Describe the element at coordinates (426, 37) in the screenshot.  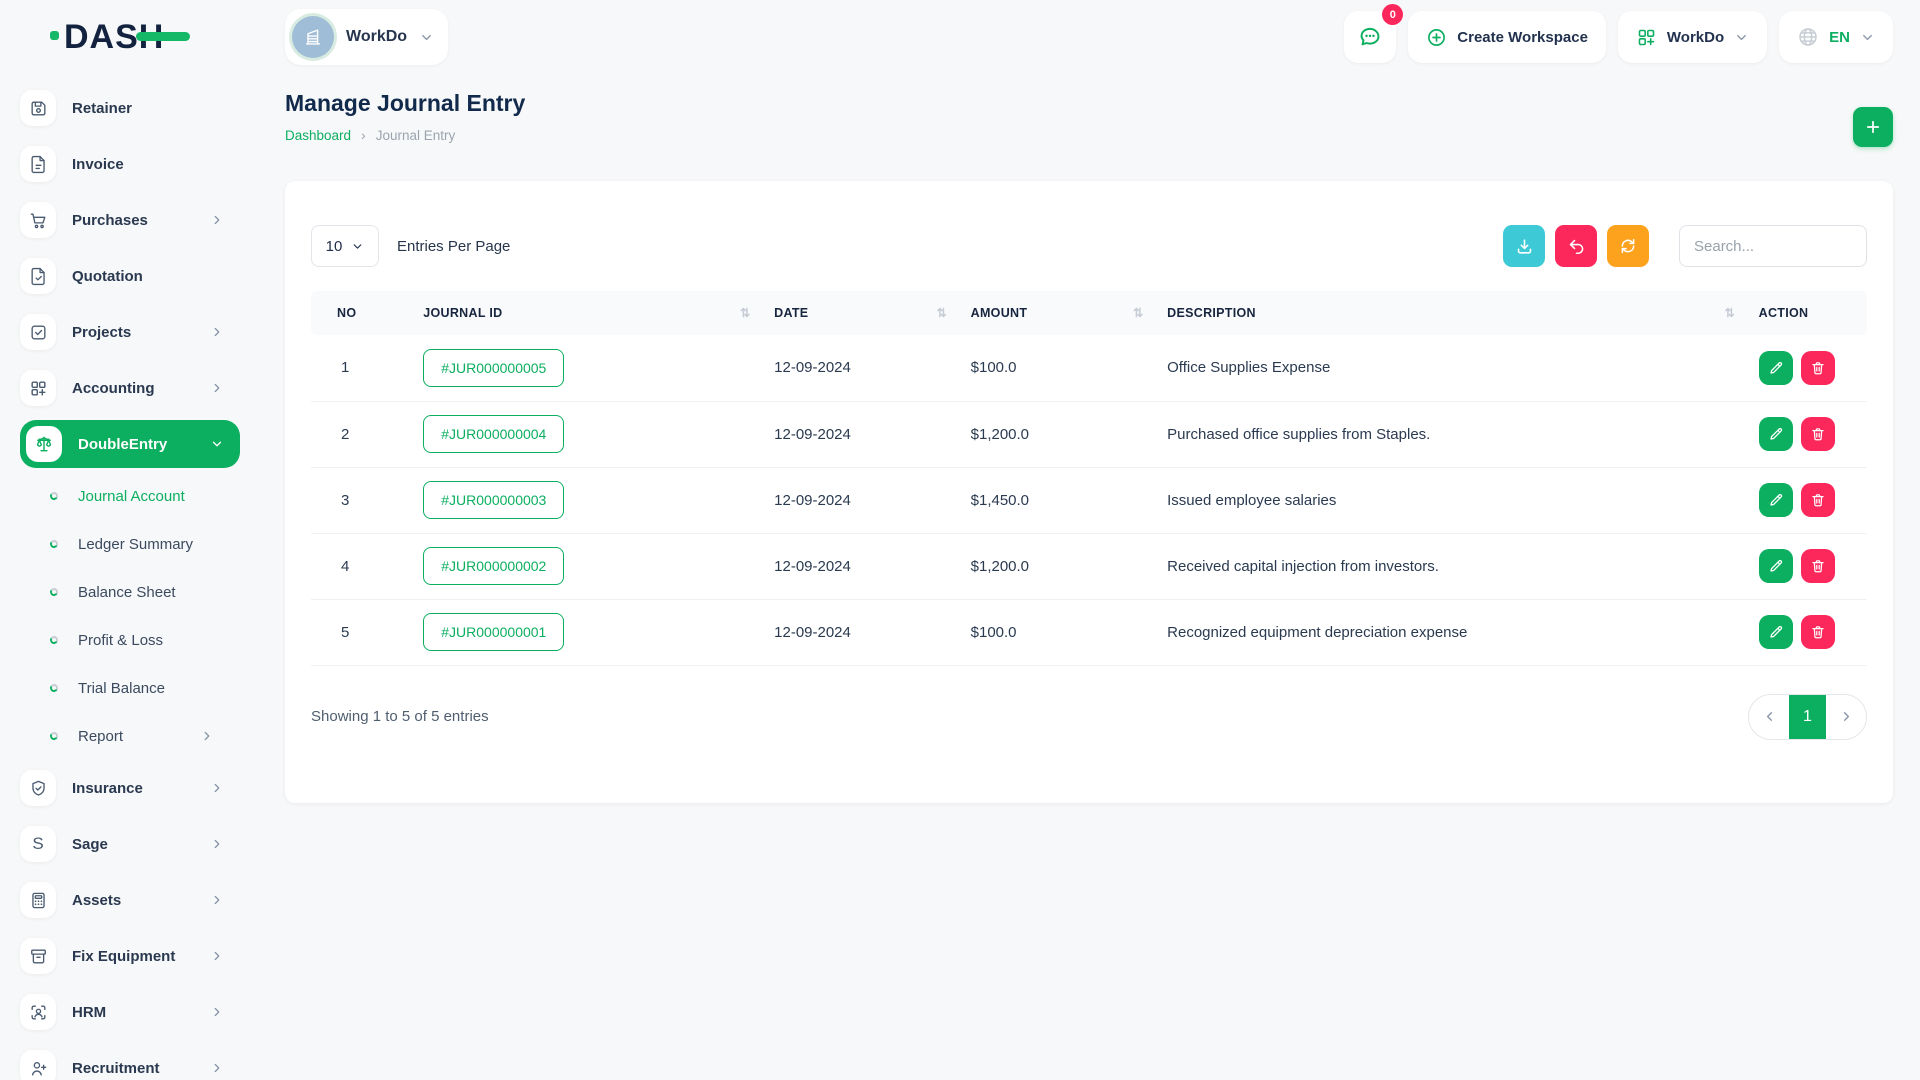
I see `chevron-down-icon` at that location.